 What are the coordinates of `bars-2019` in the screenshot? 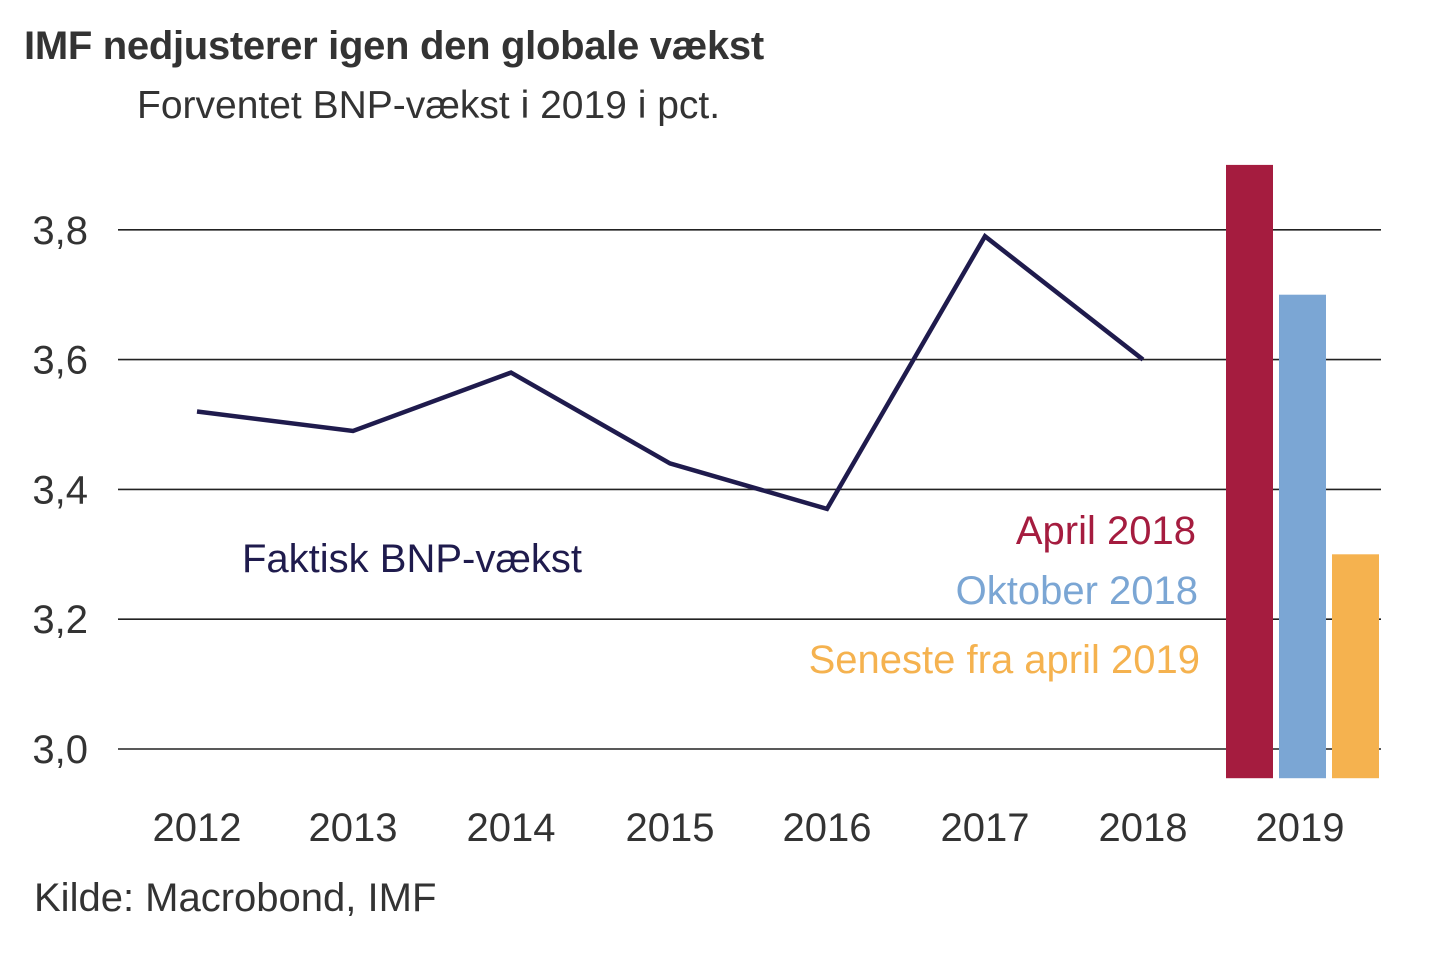 It's located at (1302, 471).